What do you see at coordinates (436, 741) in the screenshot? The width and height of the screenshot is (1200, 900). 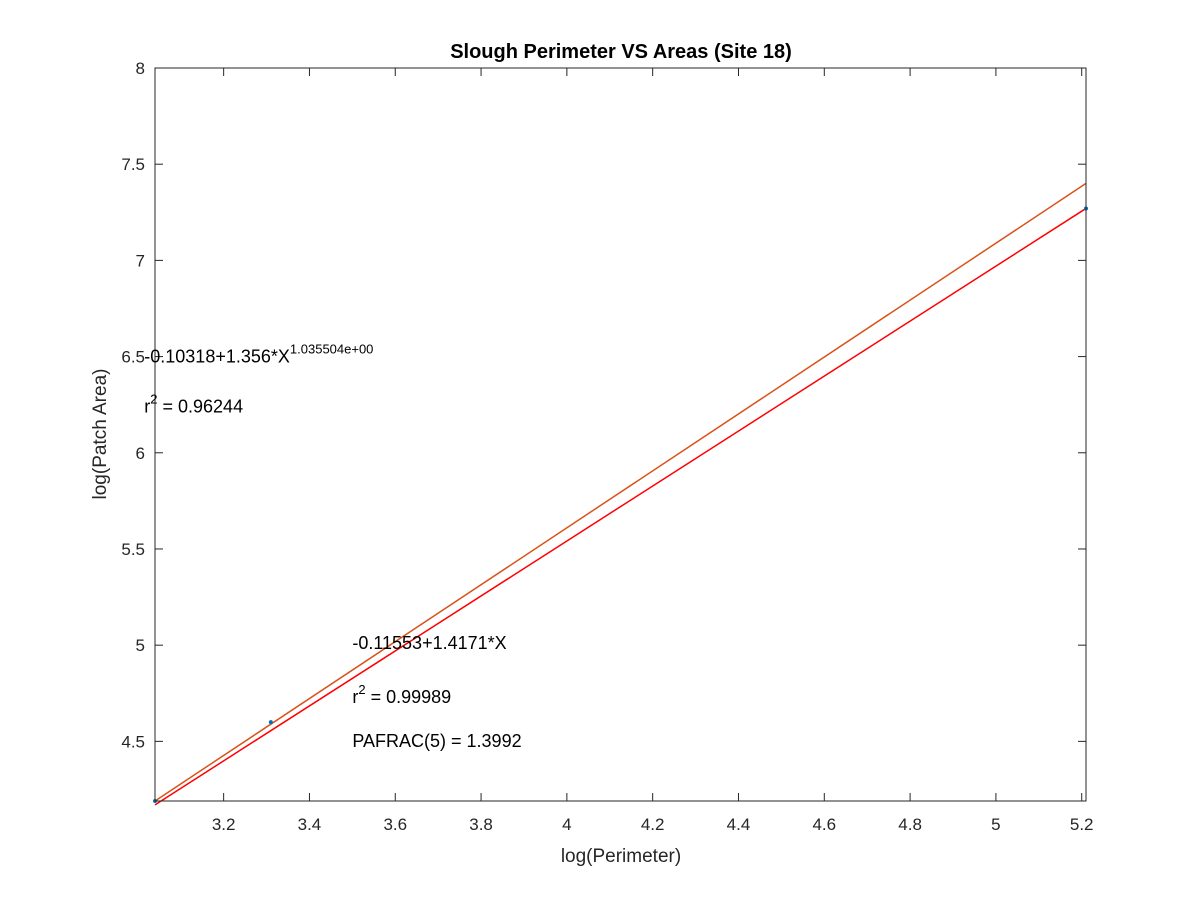 I see `pafrac-value: PAFRAC(5) = 1.3992` at bounding box center [436, 741].